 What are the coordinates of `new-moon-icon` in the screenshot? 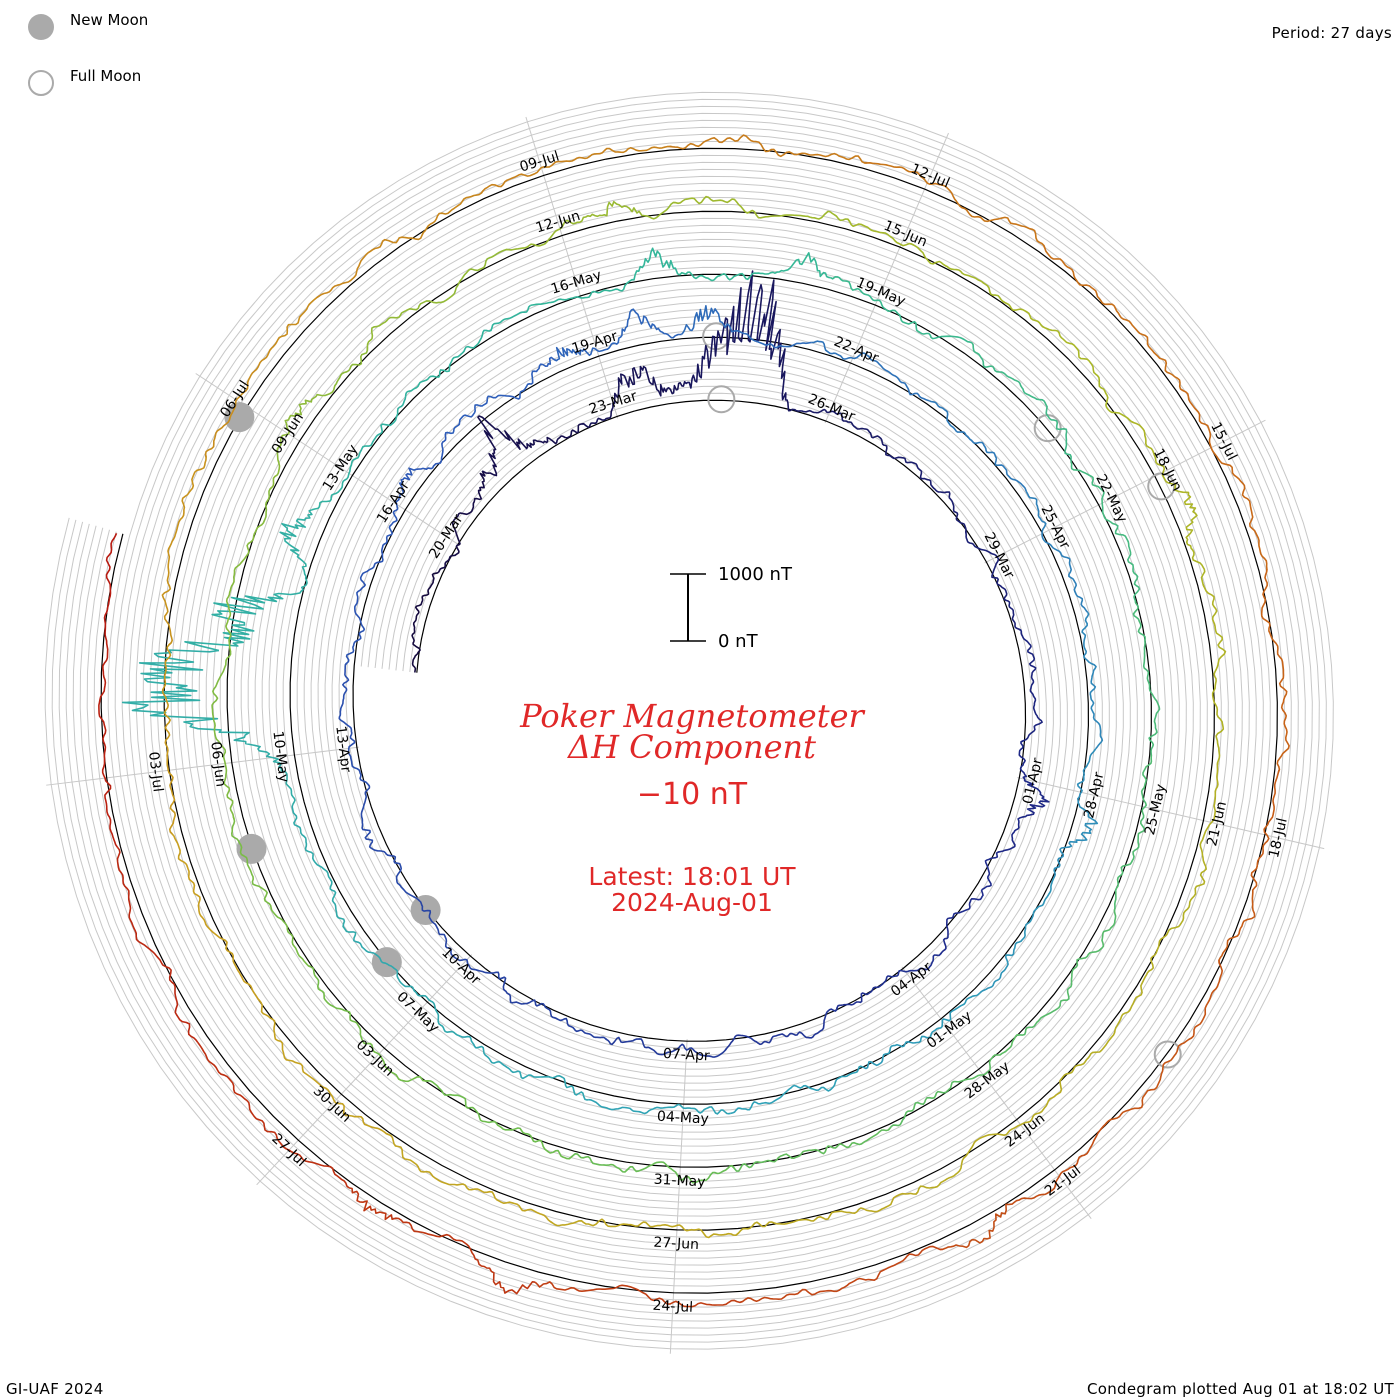 It's located at (41, 27).